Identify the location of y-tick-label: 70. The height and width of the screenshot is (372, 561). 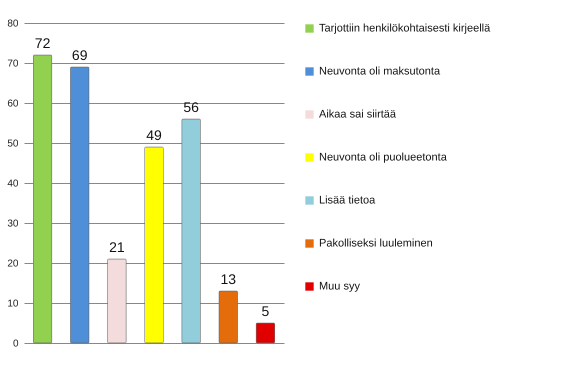
(13, 64).